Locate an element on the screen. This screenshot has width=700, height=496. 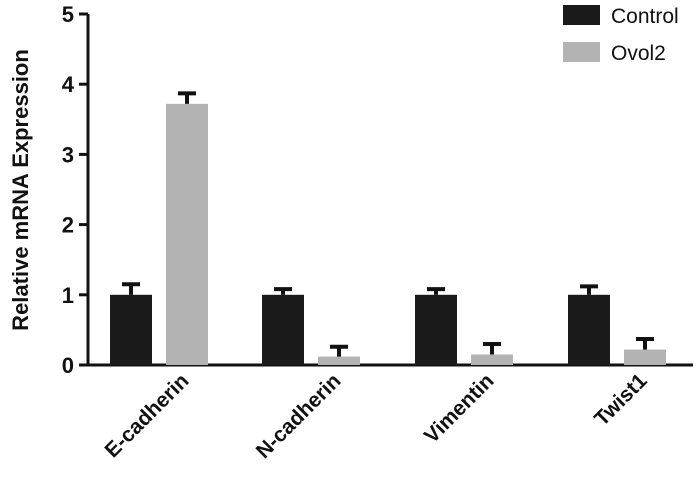
legend-label-control: Control is located at coordinates (645, 16).